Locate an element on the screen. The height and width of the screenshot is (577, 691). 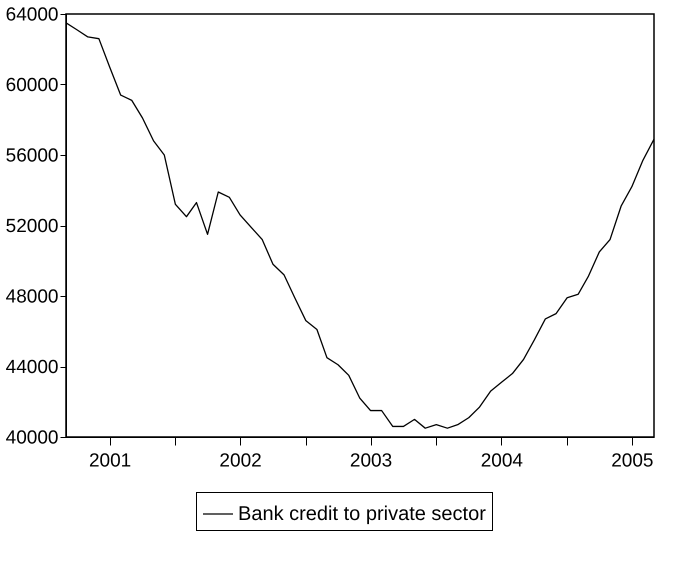
x-tick-label: 2004 is located at coordinates (502, 461).